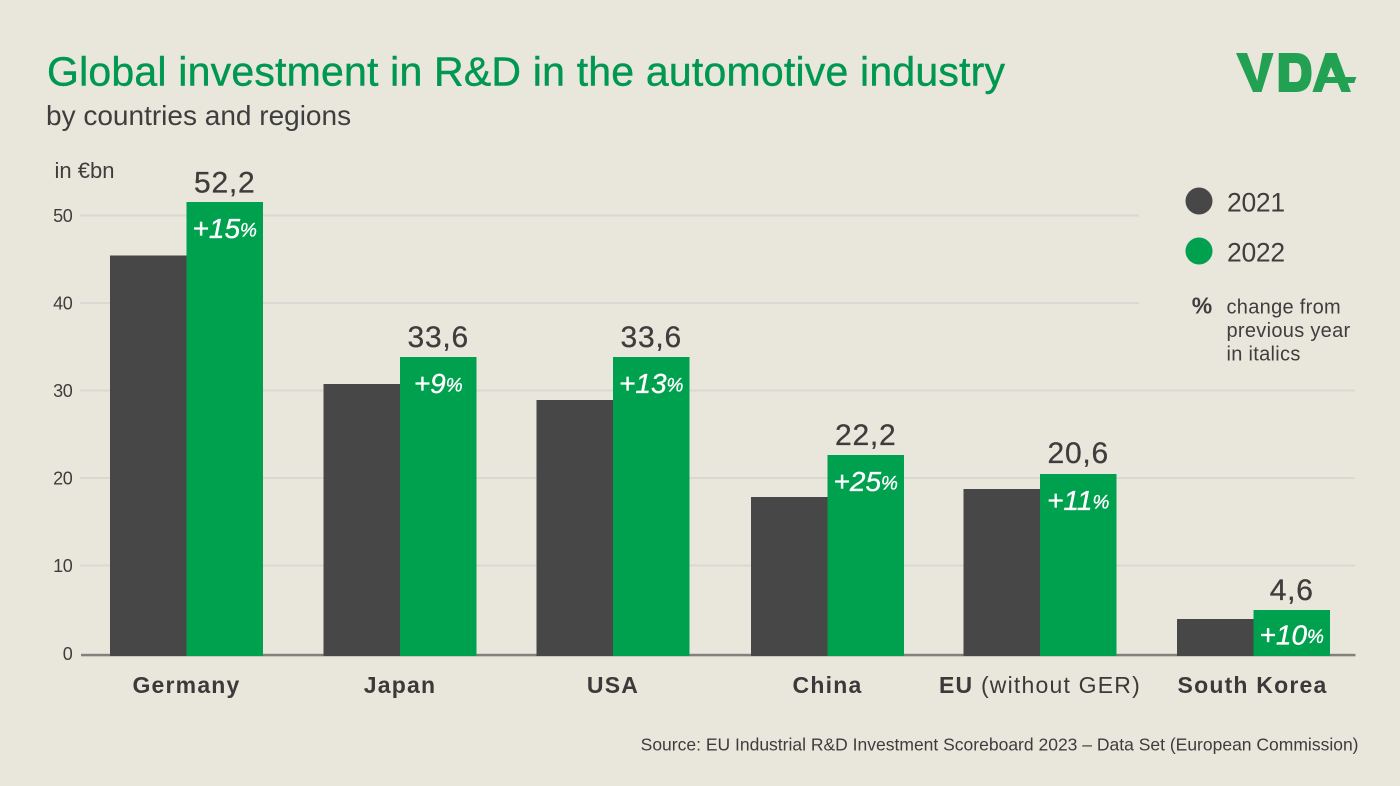 This screenshot has width=1400, height=786. Describe the element at coordinates (225, 228) in the screenshot. I see `svg-text: +15%` at that location.